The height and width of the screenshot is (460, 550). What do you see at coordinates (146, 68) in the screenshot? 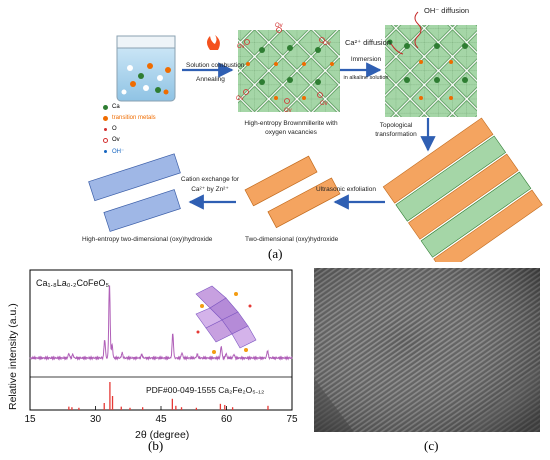
I see `beaker-icon` at bounding box center [146, 68].